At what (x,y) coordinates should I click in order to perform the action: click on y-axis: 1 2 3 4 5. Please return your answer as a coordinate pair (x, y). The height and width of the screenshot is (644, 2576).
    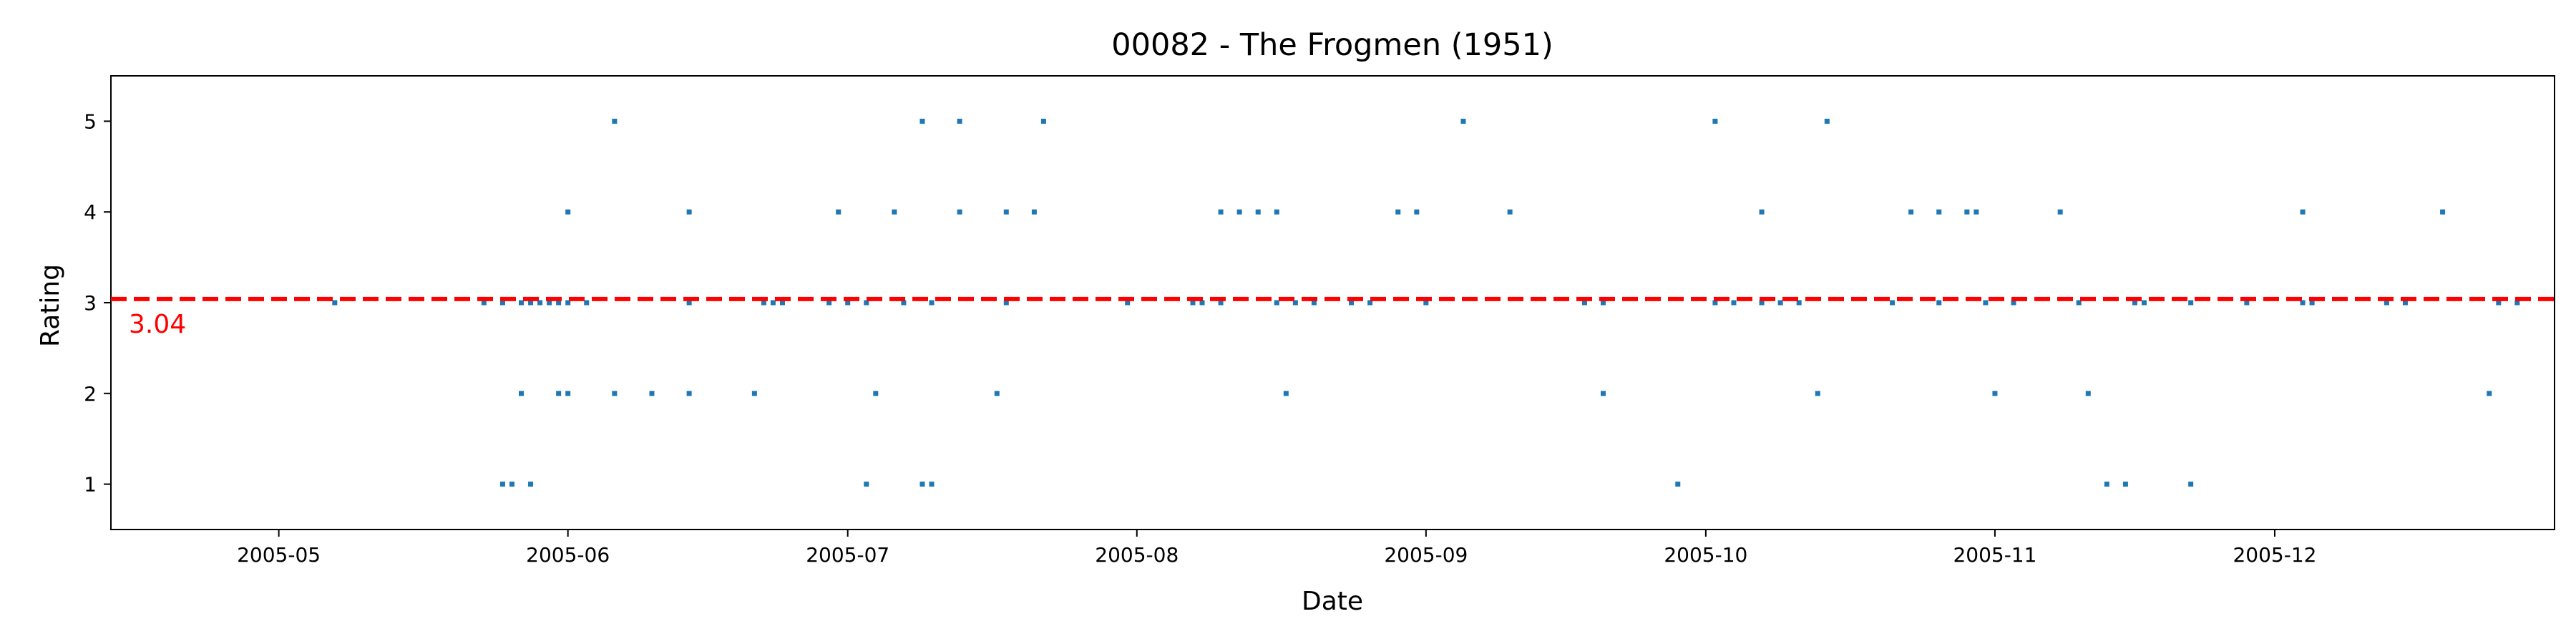
    Looking at the image, I should click on (97, 303).